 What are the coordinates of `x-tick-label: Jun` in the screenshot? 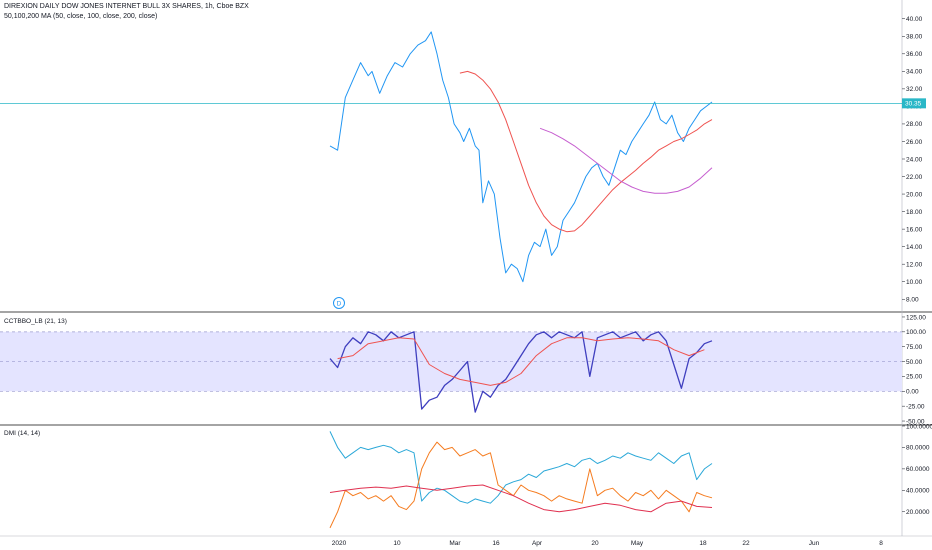 It's located at (814, 543).